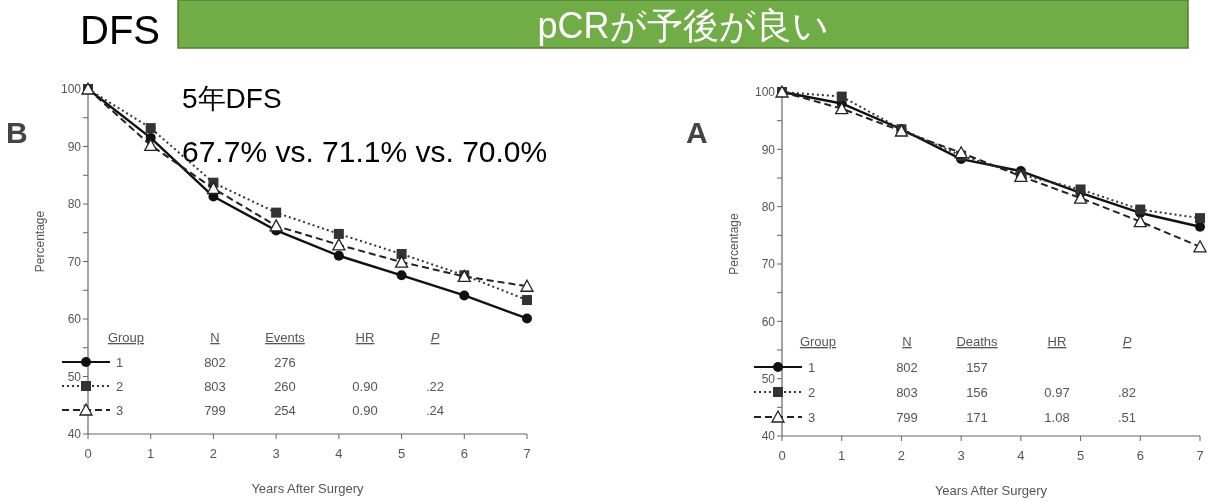 This screenshot has height=502, width=1221. What do you see at coordinates (232, 98) in the screenshot?
I see `annotation: 5年DFS` at bounding box center [232, 98].